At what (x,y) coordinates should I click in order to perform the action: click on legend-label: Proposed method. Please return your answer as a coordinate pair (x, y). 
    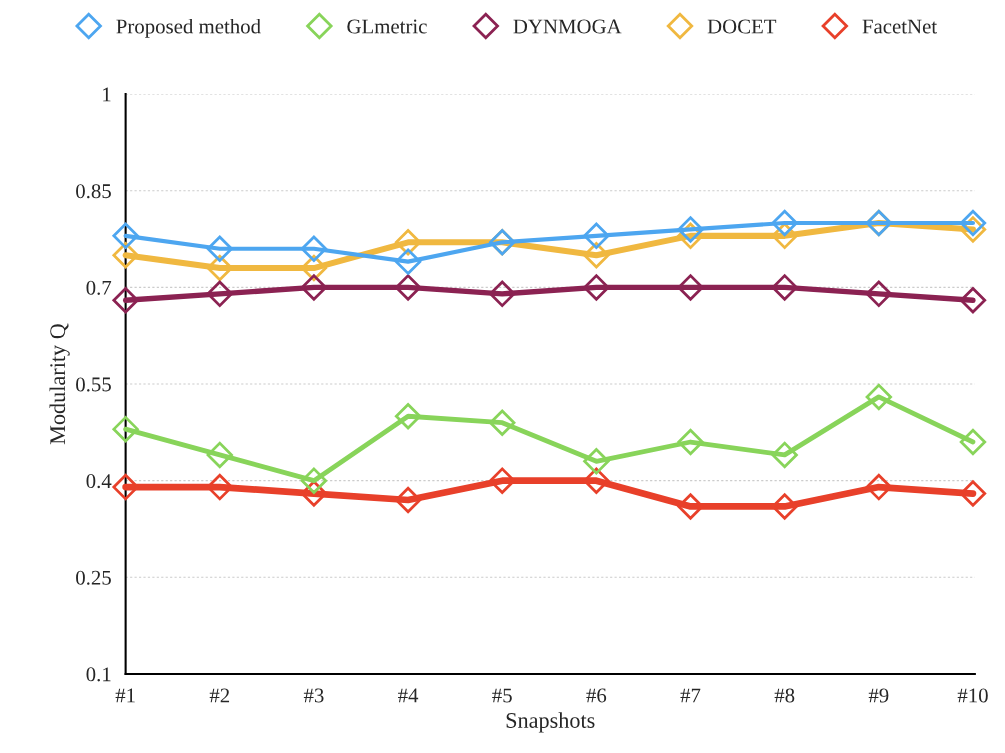
    Looking at the image, I should click on (188, 28).